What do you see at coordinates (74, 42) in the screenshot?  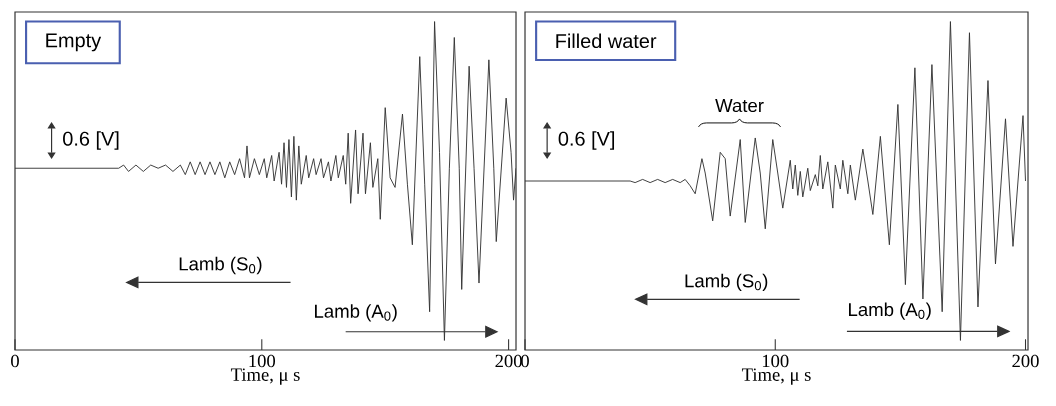 I see `text: Empty` at bounding box center [74, 42].